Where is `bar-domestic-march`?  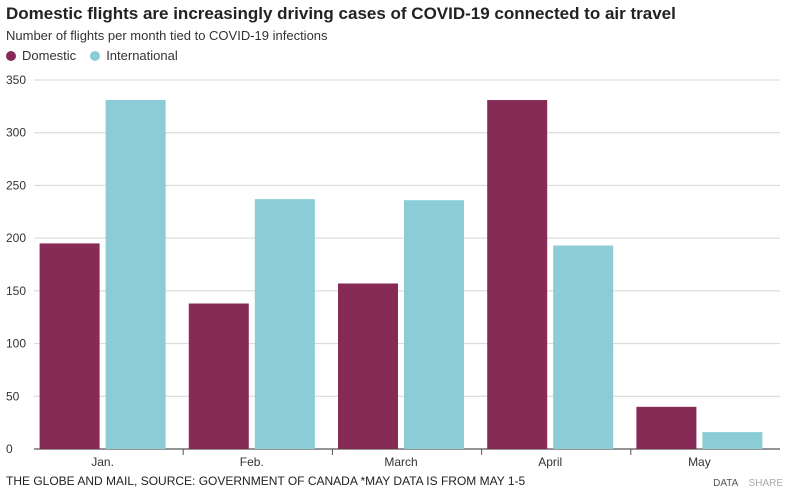
bar-domestic-march is located at coordinates (368, 366).